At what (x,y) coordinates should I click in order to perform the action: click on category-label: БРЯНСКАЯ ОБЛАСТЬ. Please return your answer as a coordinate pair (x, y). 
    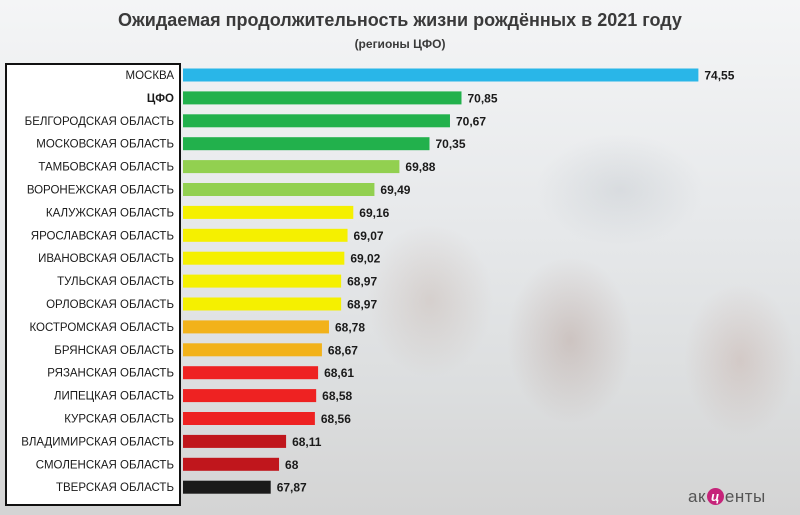
    Looking at the image, I should click on (114, 351).